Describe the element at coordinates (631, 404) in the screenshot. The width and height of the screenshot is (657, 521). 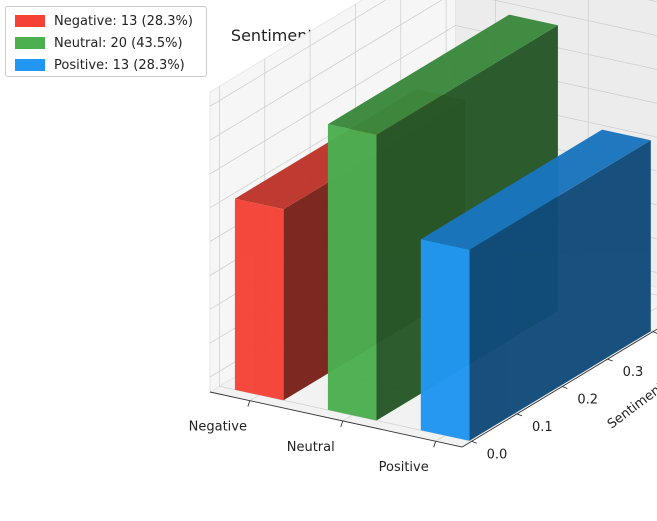
I see `y-axis-label: Sentiments` at that location.